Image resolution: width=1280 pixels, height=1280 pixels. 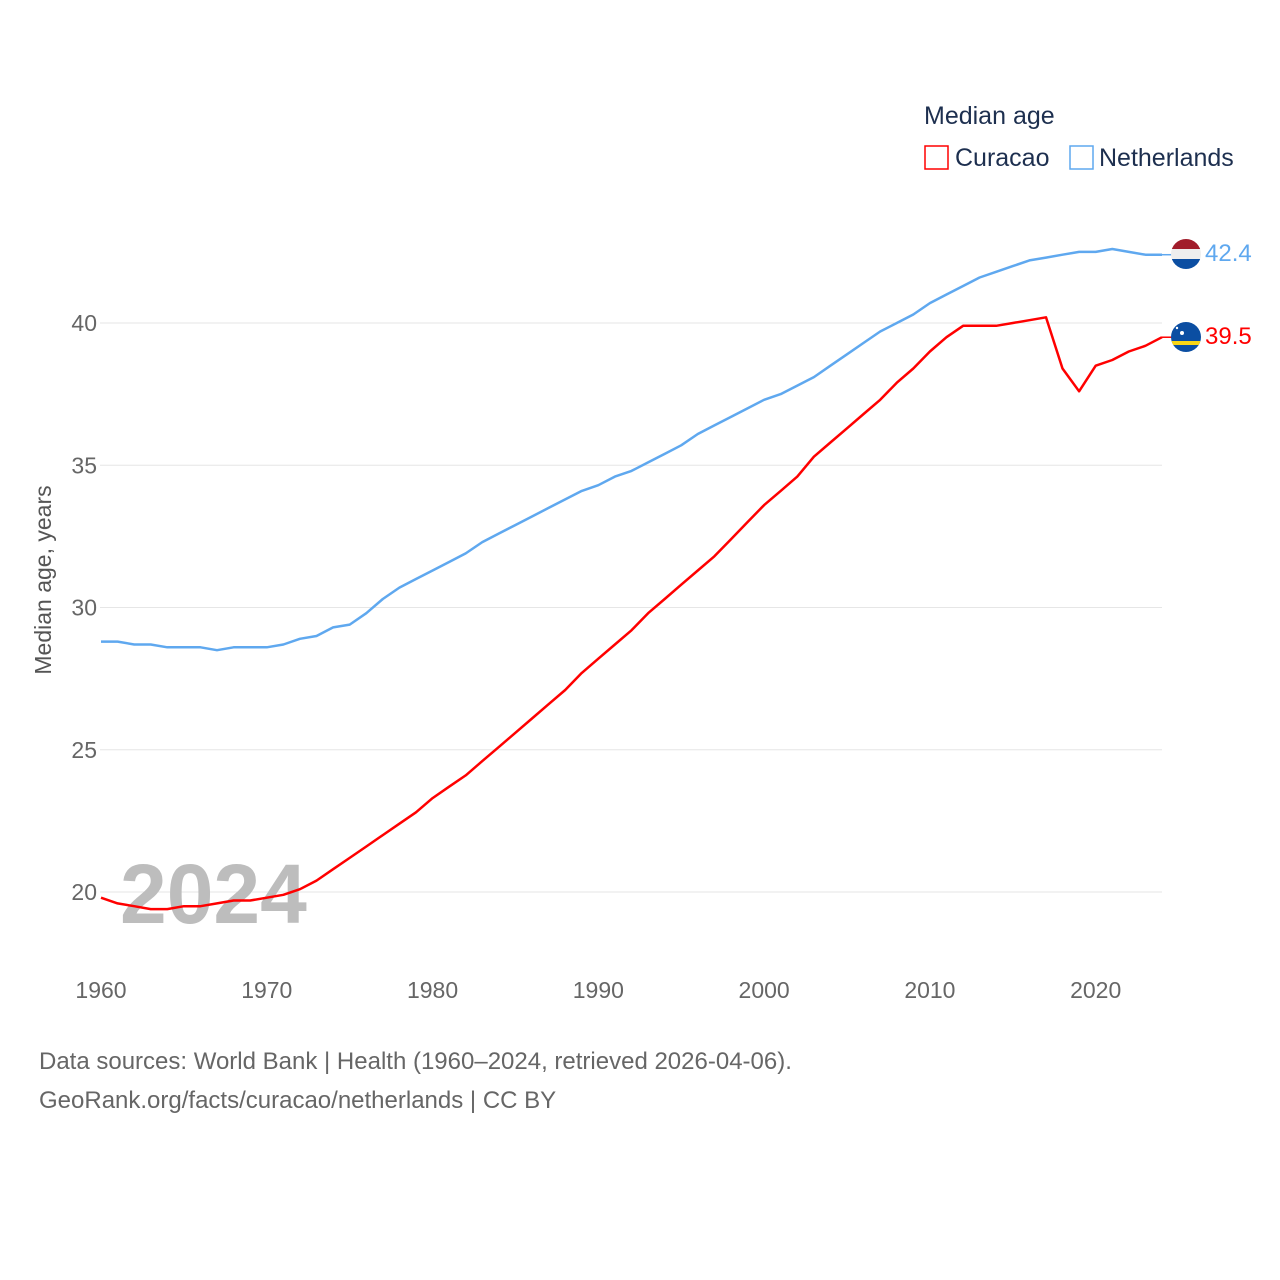 I want to click on curacao-flag-icon, so click(x=1186, y=337).